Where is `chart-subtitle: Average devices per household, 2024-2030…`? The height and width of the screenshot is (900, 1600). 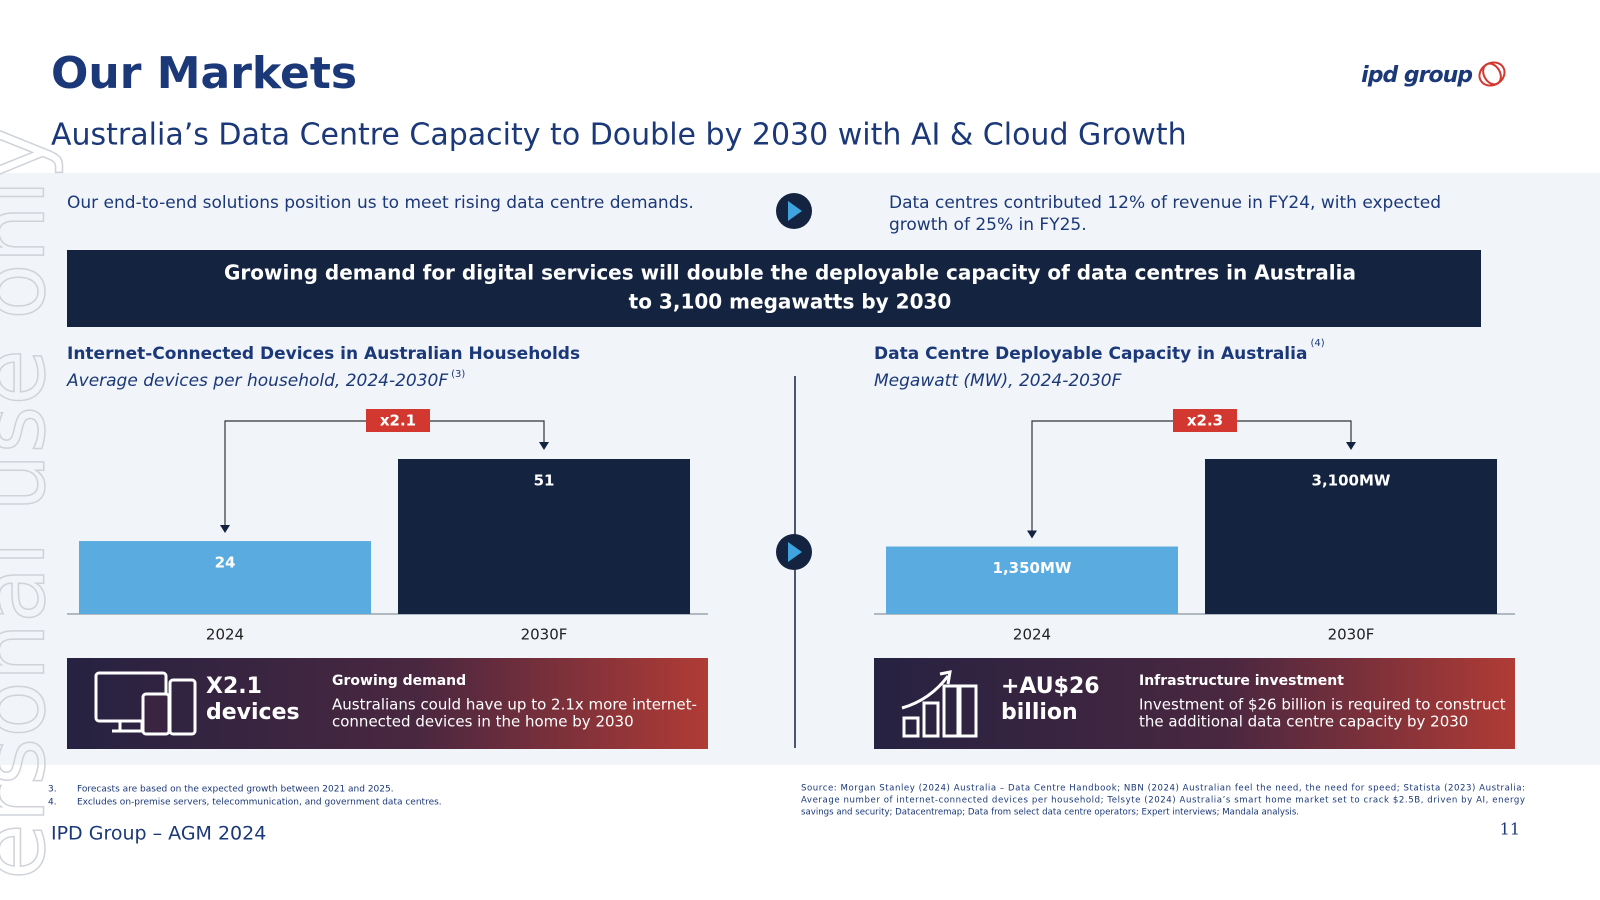 chart-subtitle: Average devices per household, 2024-2030… is located at coordinates (257, 381).